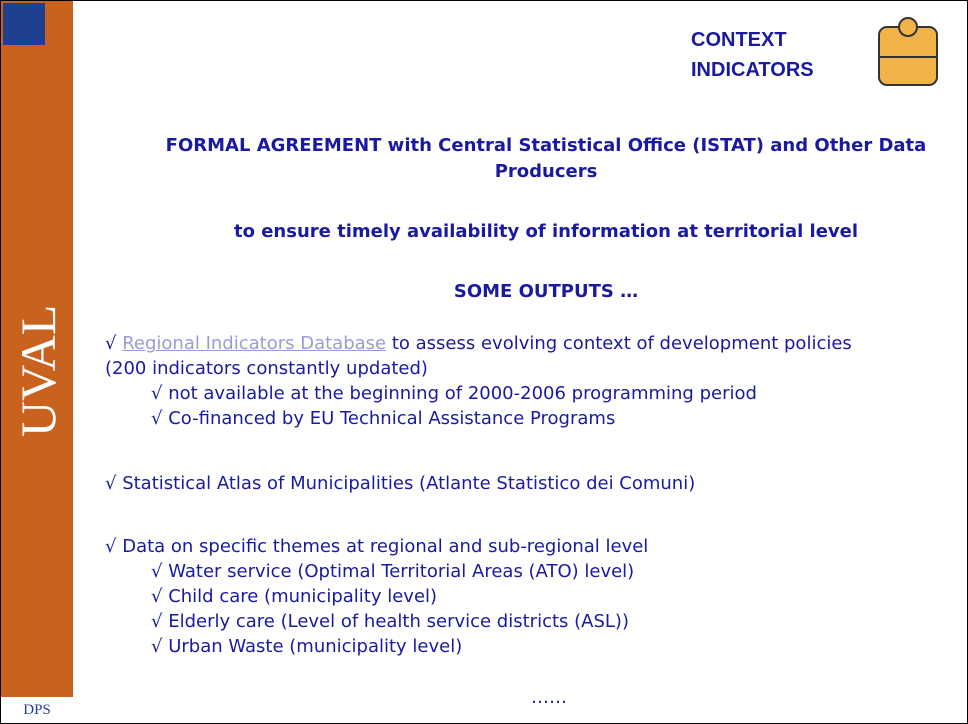  What do you see at coordinates (38, 371) in the screenshot?
I see `sidebar-label: UVAL` at bounding box center [38, 371].